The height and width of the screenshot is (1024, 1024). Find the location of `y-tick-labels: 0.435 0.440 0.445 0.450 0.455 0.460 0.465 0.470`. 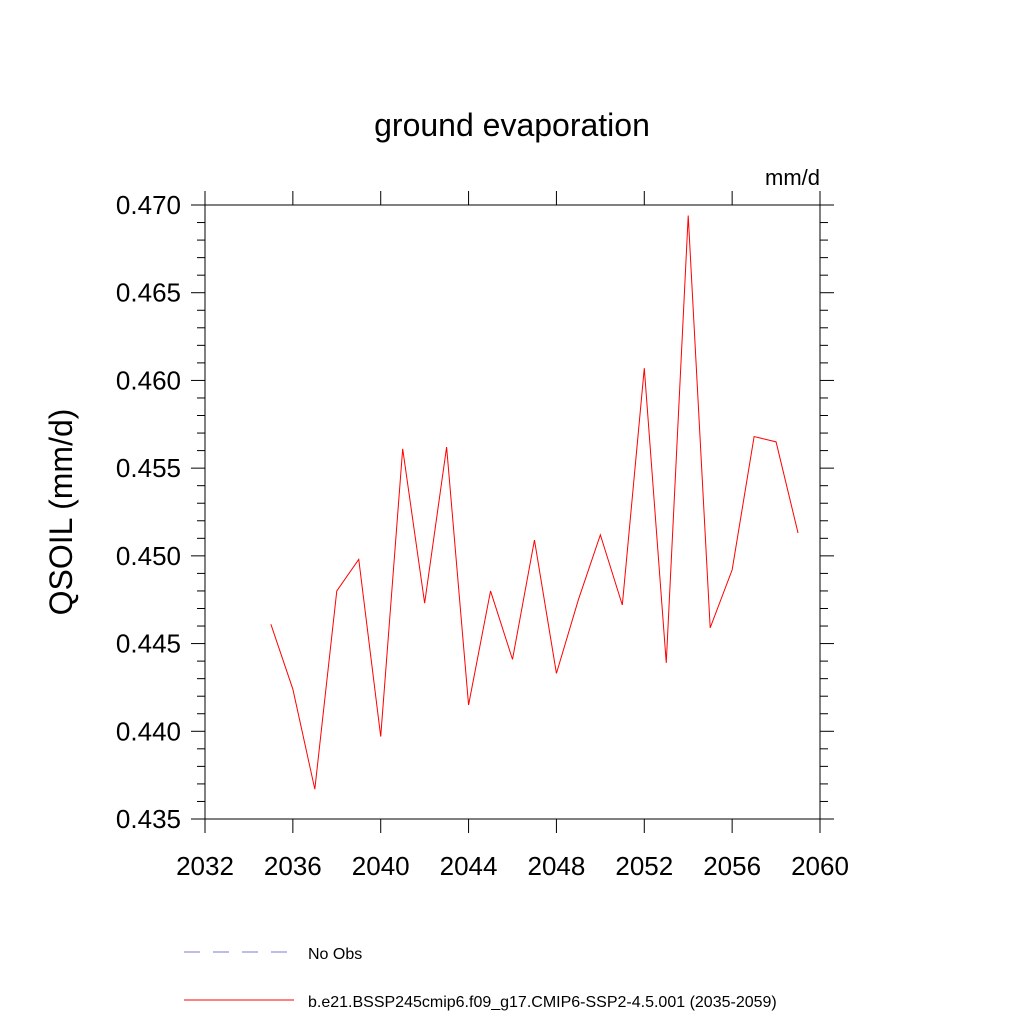

y-tick-labels: 0.435 0.440 0.445 0.450 0.455 0.460 0.465 0.470 is located at coordinates (148, 512).